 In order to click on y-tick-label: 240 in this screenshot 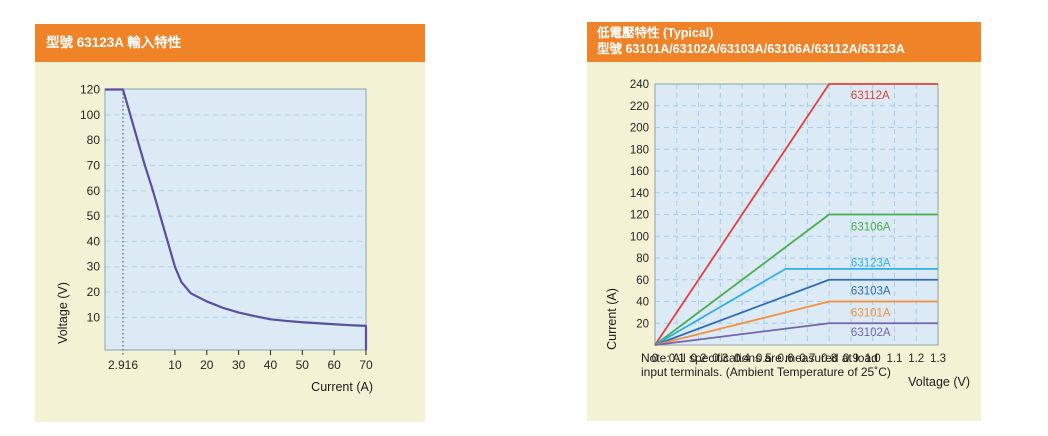, I will do `click(639, 85)`.